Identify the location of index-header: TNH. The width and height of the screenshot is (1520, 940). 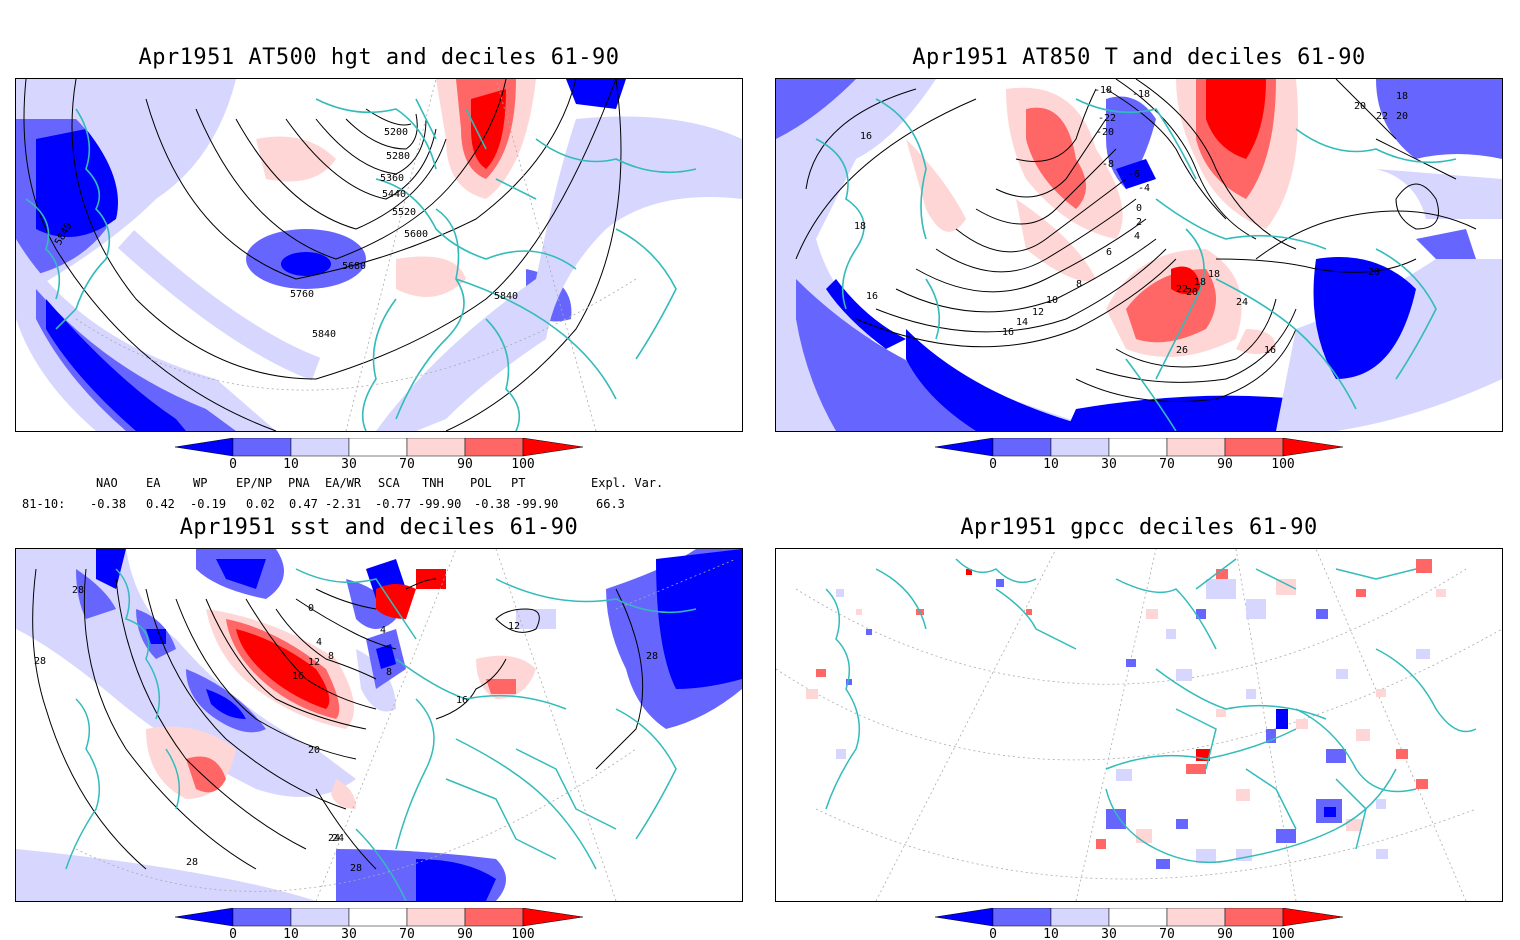
(433, 483).